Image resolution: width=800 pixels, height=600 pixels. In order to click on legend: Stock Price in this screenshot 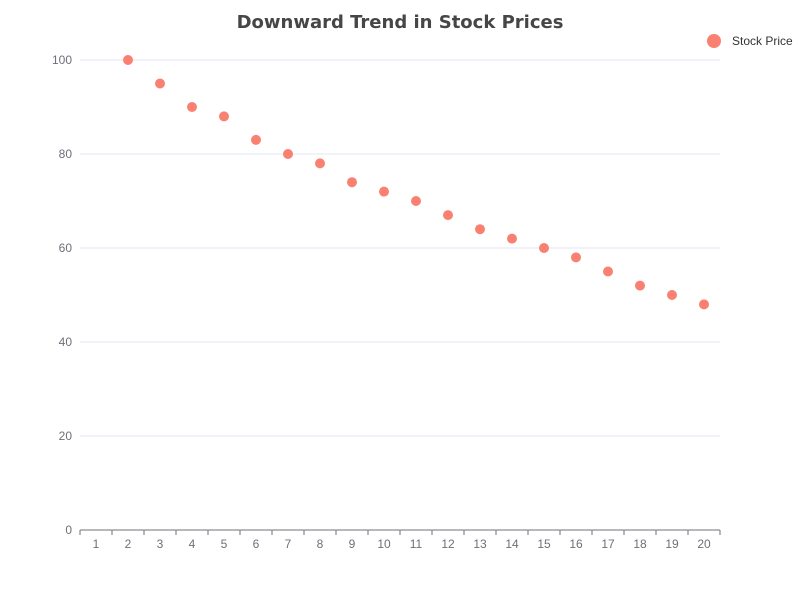, I will do `click(750, 41)`.